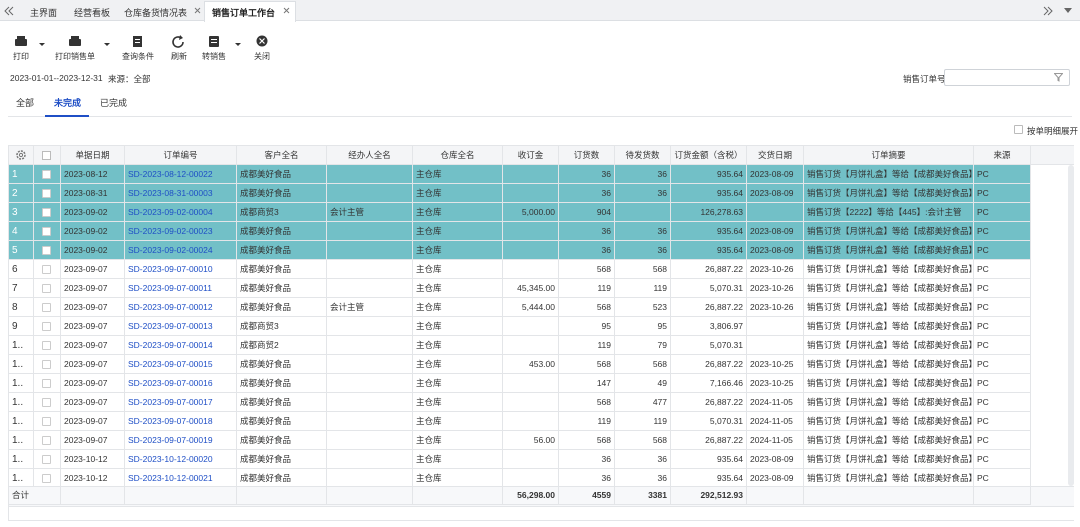  Describe the element at coordinates (1071, 325) in the screenshot. I see `scrollbar` at that location.